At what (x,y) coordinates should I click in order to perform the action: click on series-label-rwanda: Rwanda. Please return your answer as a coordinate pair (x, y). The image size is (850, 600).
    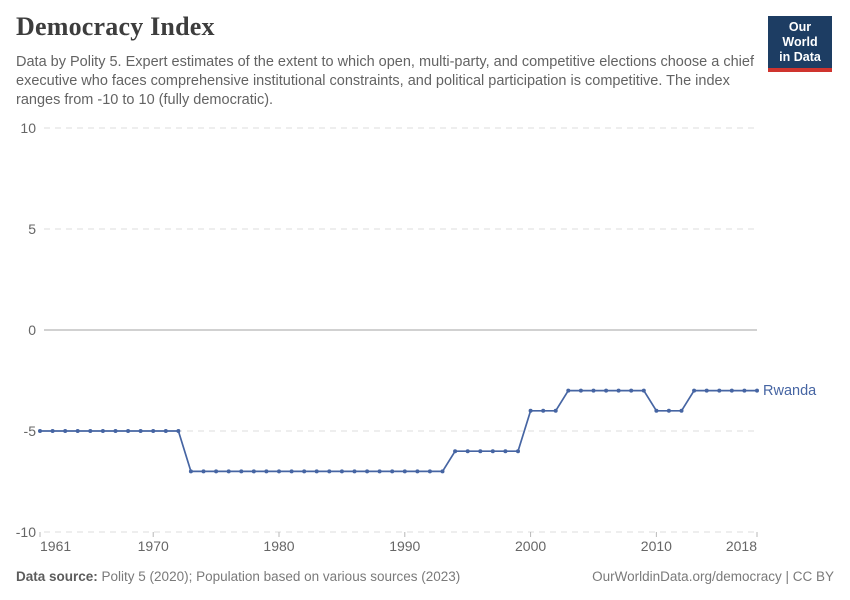
    Looking at the image, I should click on (790, 391).